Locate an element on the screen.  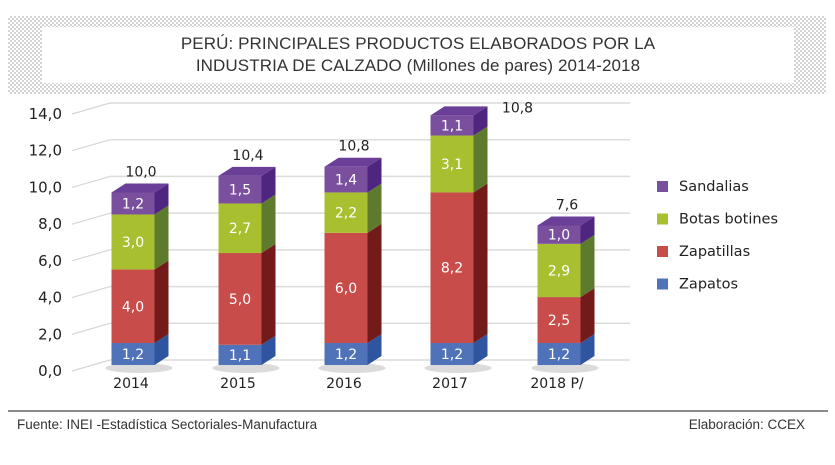
segment-value-label: 2,7 is located at coordinates (240, 229).